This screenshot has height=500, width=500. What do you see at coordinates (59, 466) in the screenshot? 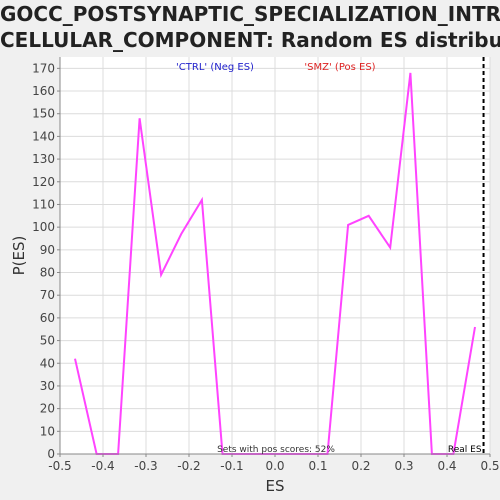
I see `x-tick-label-0: -0.5` at bounding box center [59, 466].